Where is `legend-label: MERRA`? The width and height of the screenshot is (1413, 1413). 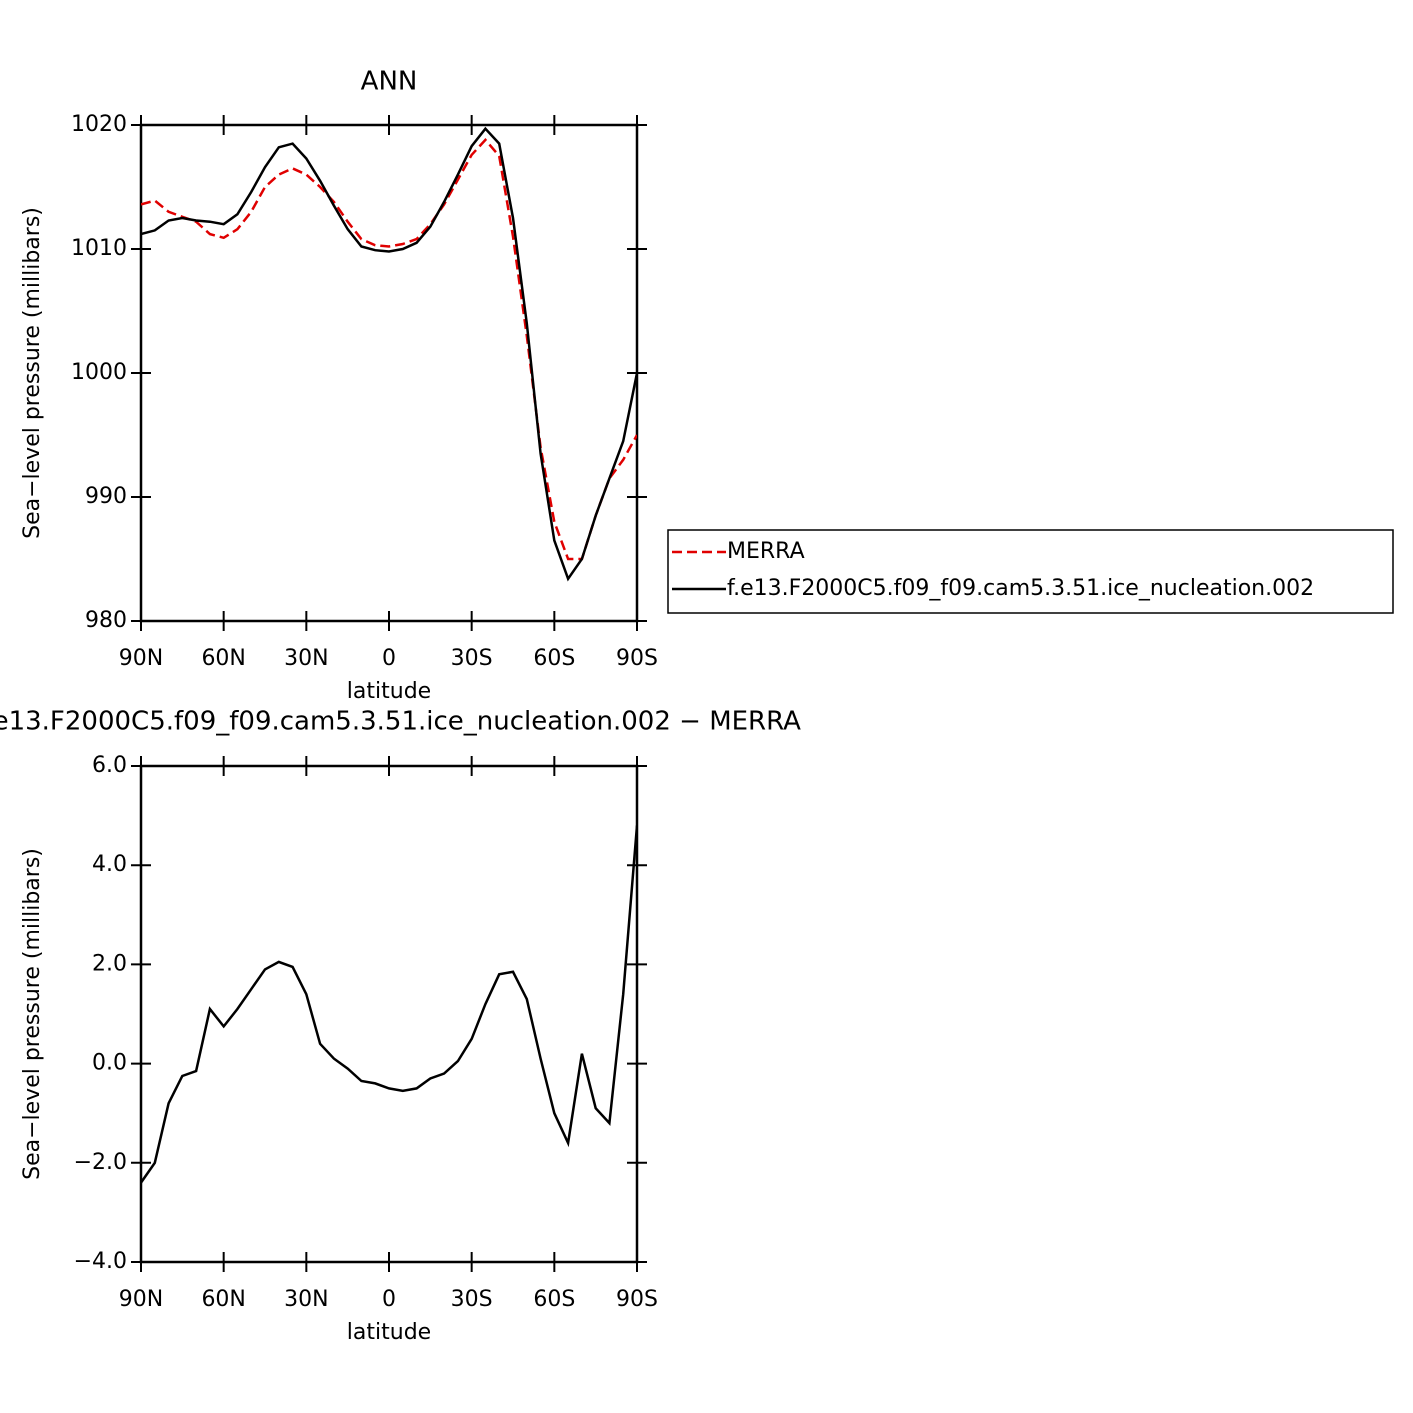 legend-label: MERRA is located at coordinates (766, 551).